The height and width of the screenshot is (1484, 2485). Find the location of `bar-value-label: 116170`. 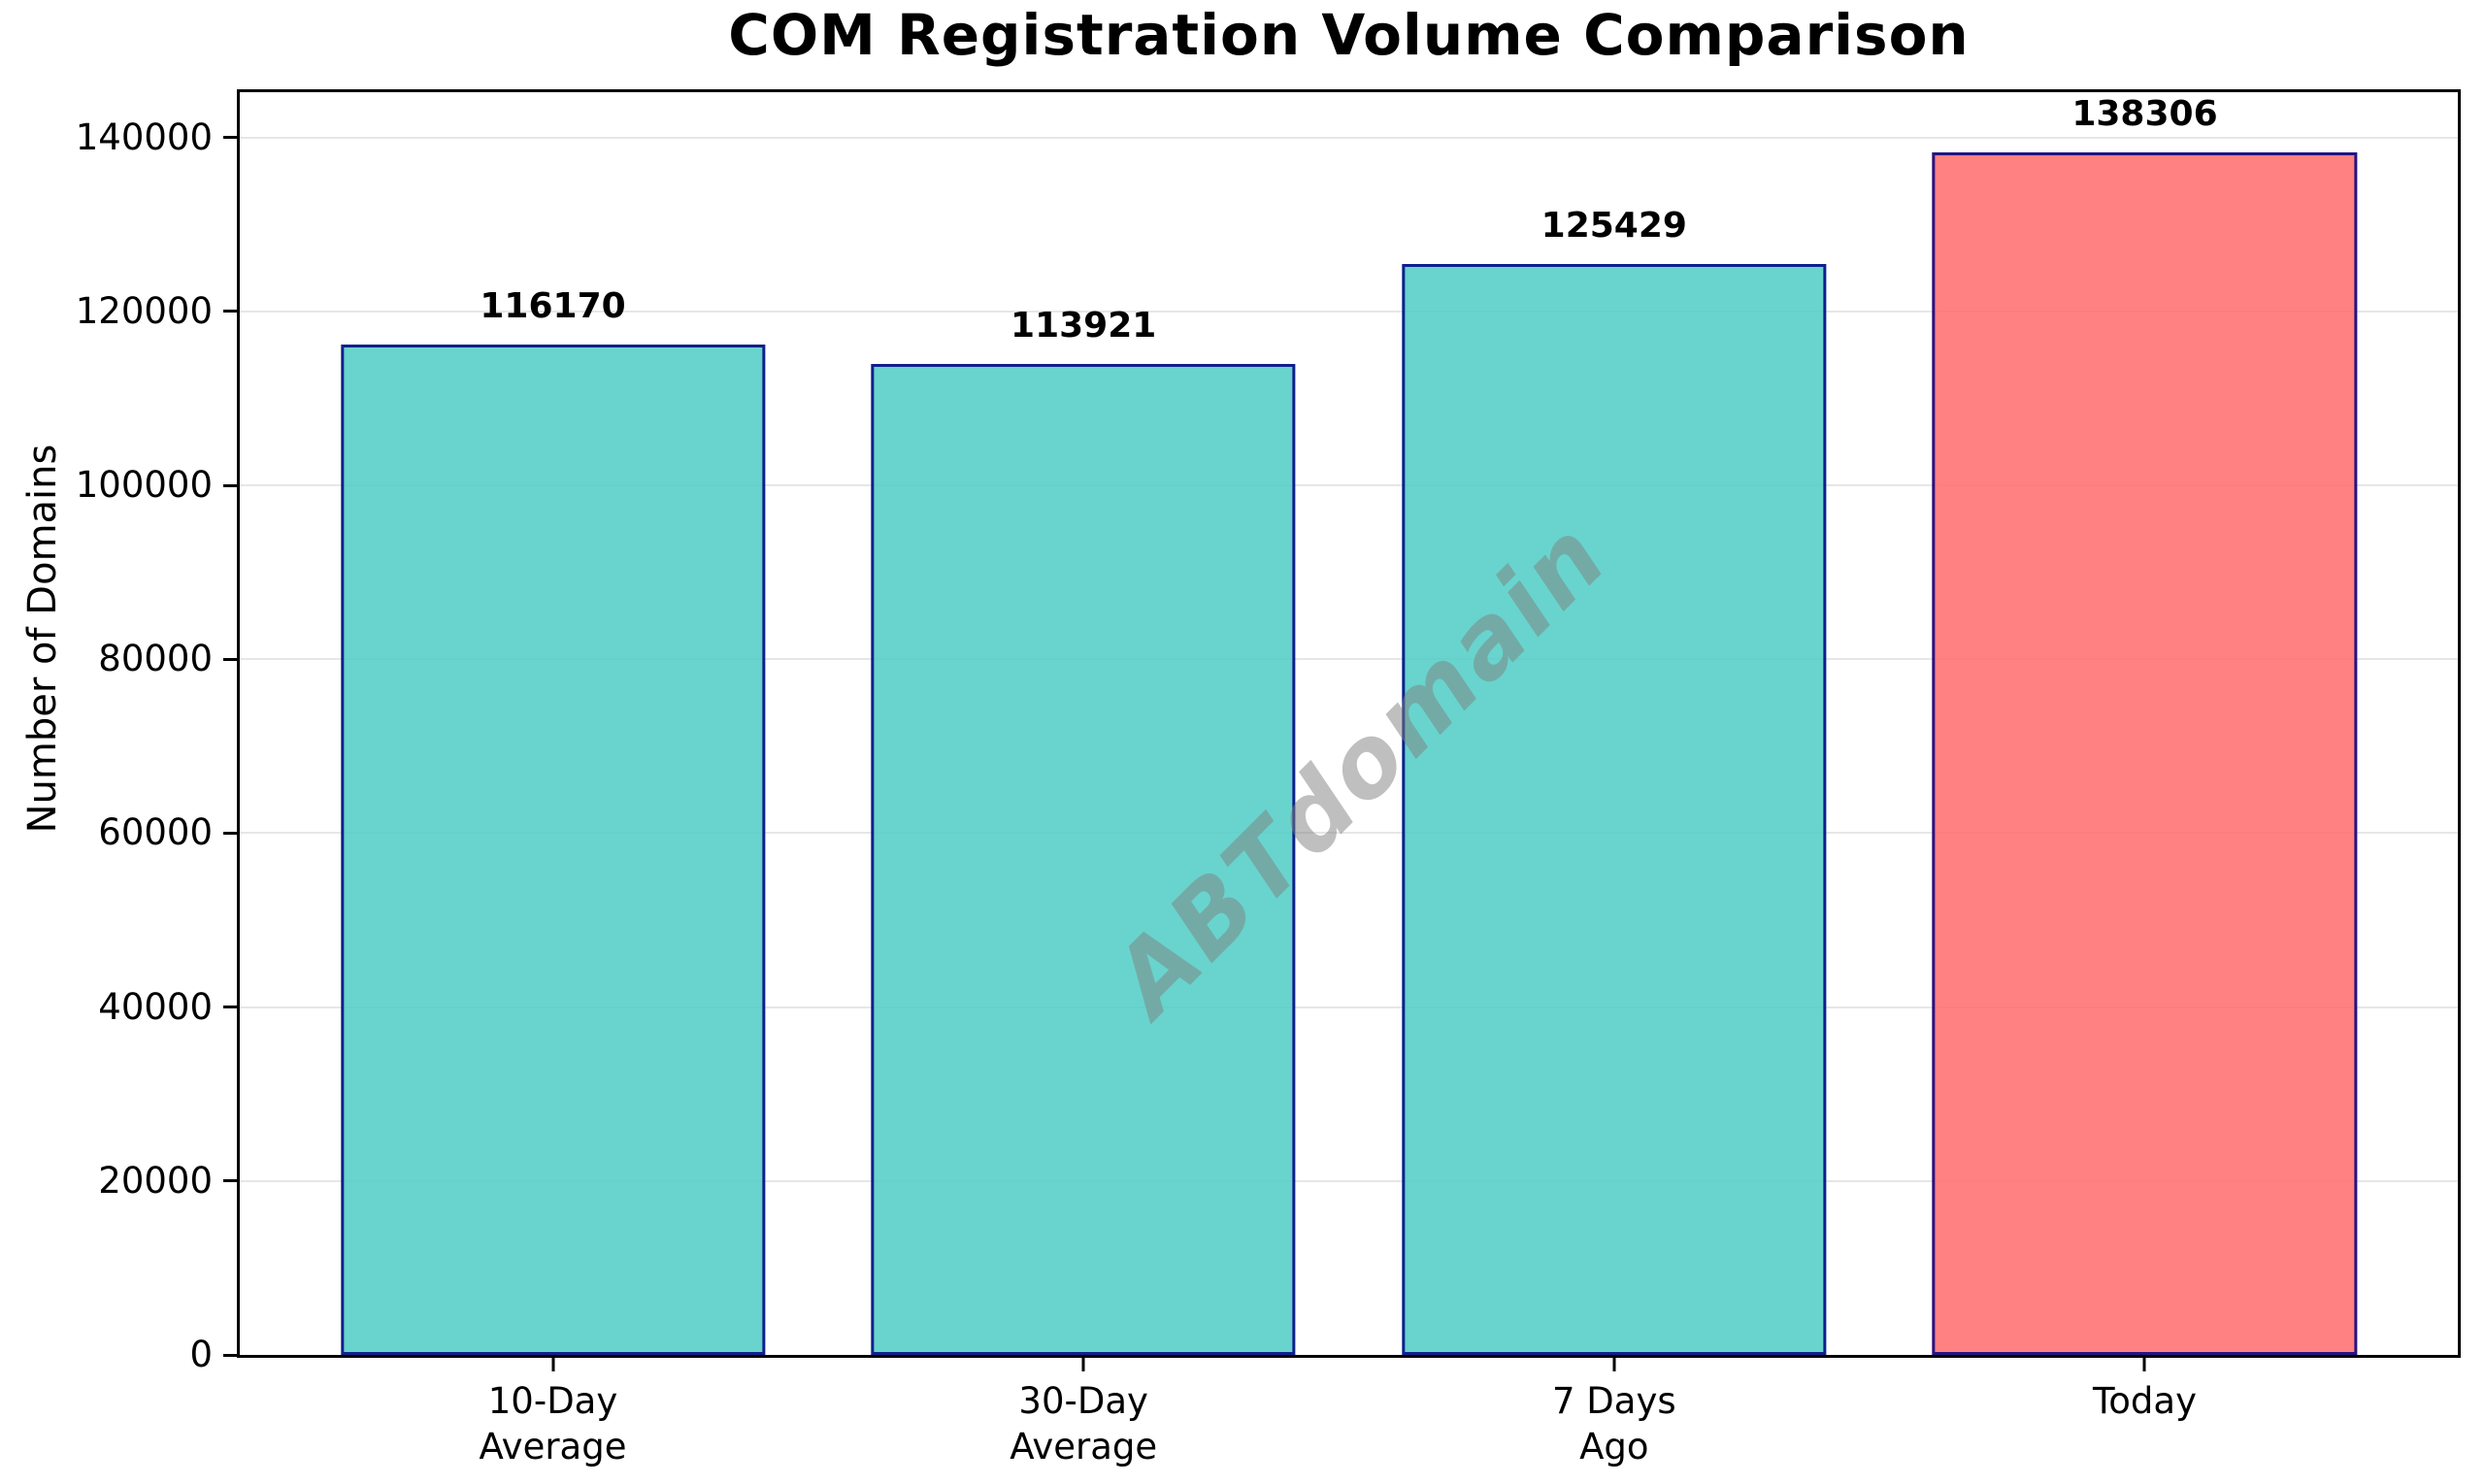

bar-value-label: 116170 is located at coordinates (553, 306).